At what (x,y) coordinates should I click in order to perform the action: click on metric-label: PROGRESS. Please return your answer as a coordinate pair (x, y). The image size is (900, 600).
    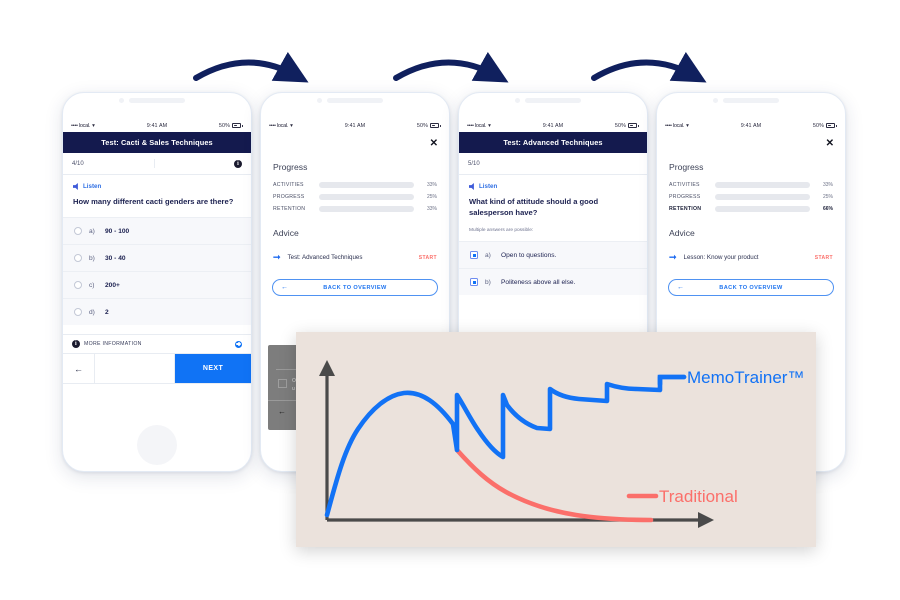
    Looking at the image, I should click on (289, 197).